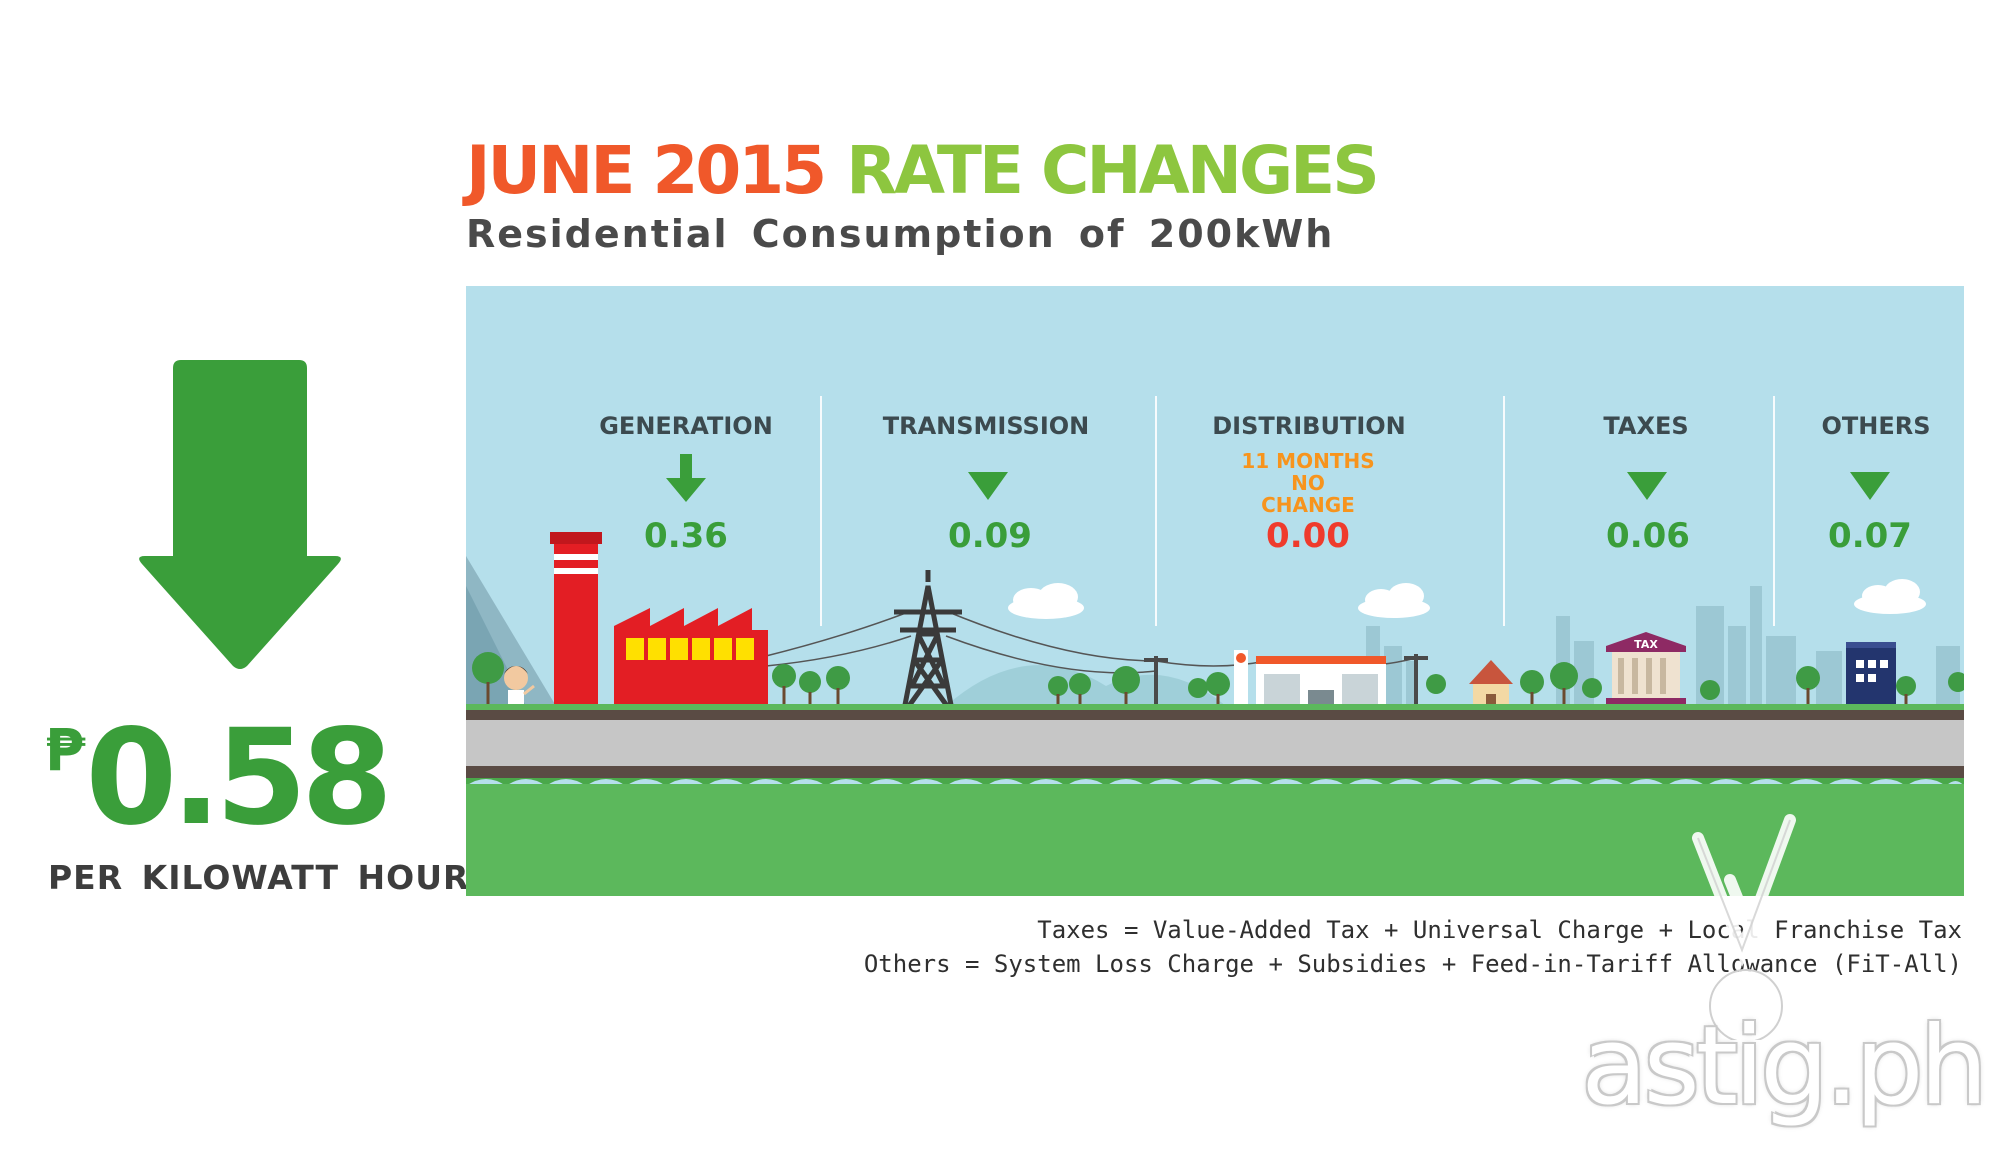 This screenshot has height=1154, width=2000. I want to click on factory-building, so click(691, 659).